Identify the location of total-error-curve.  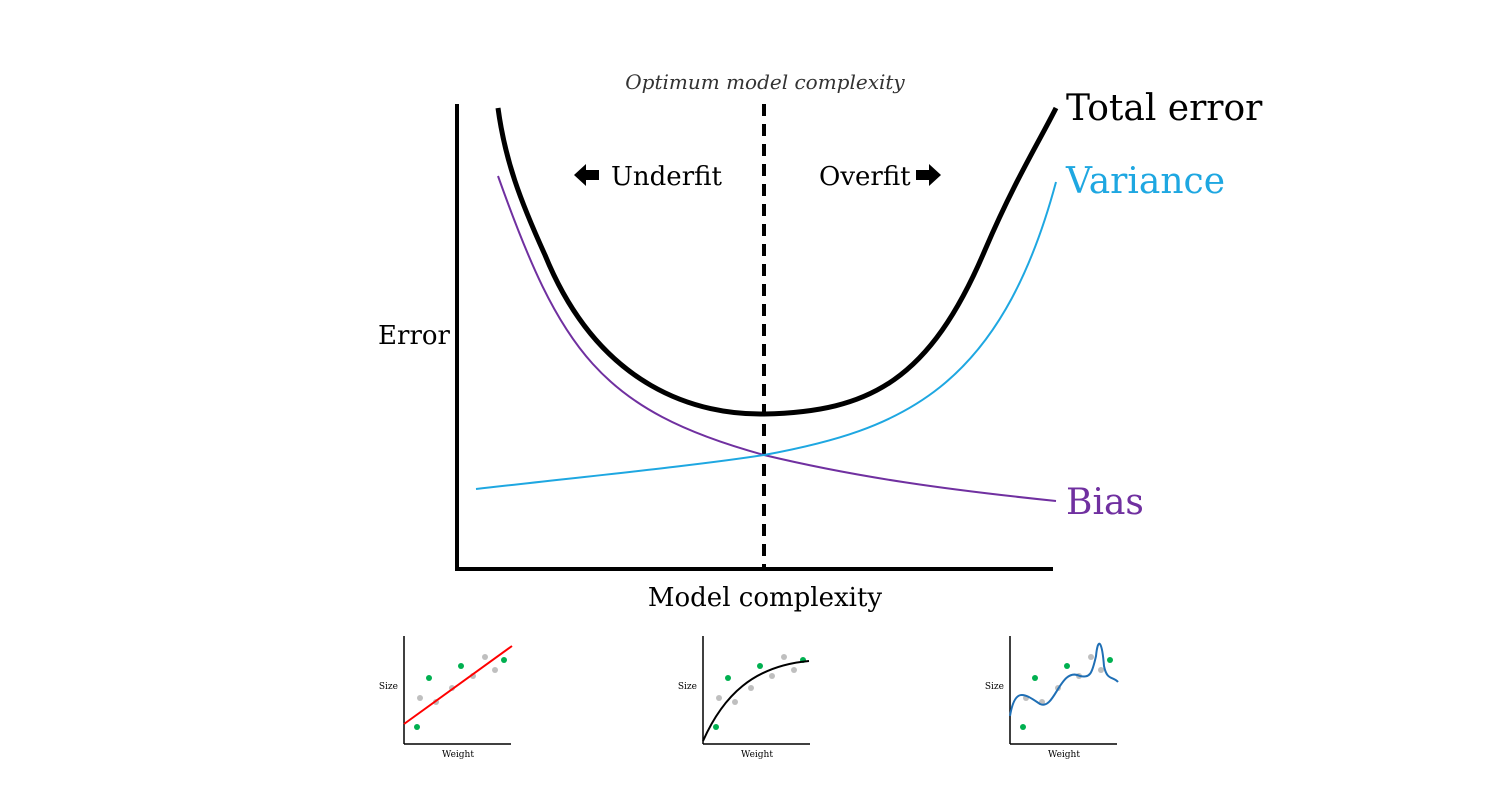
(777, 261).